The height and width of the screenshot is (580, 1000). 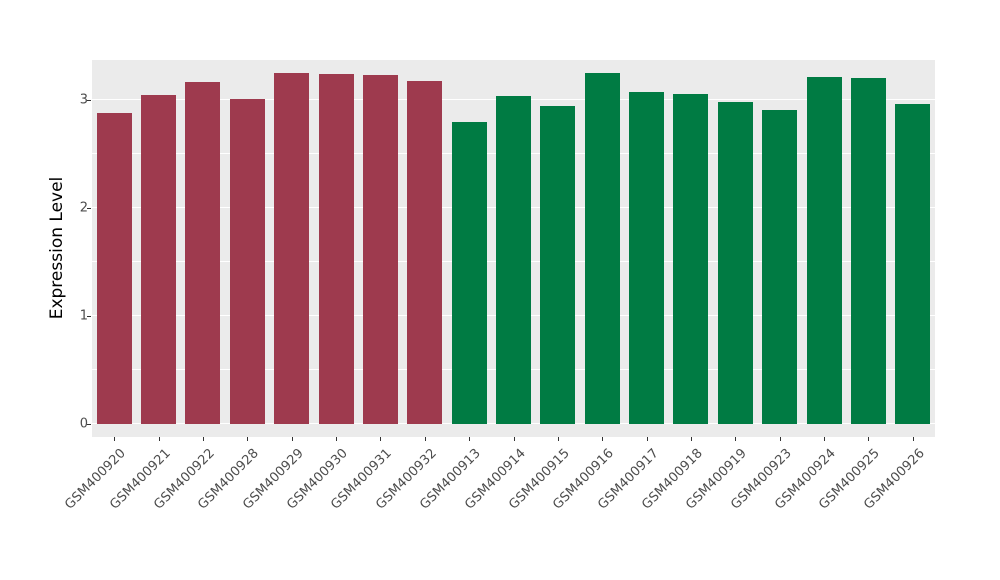 What do you see at coordinates (424, 252) in the screenshot?
I see `bar-GSM400932` at bounding box center [424, 252].